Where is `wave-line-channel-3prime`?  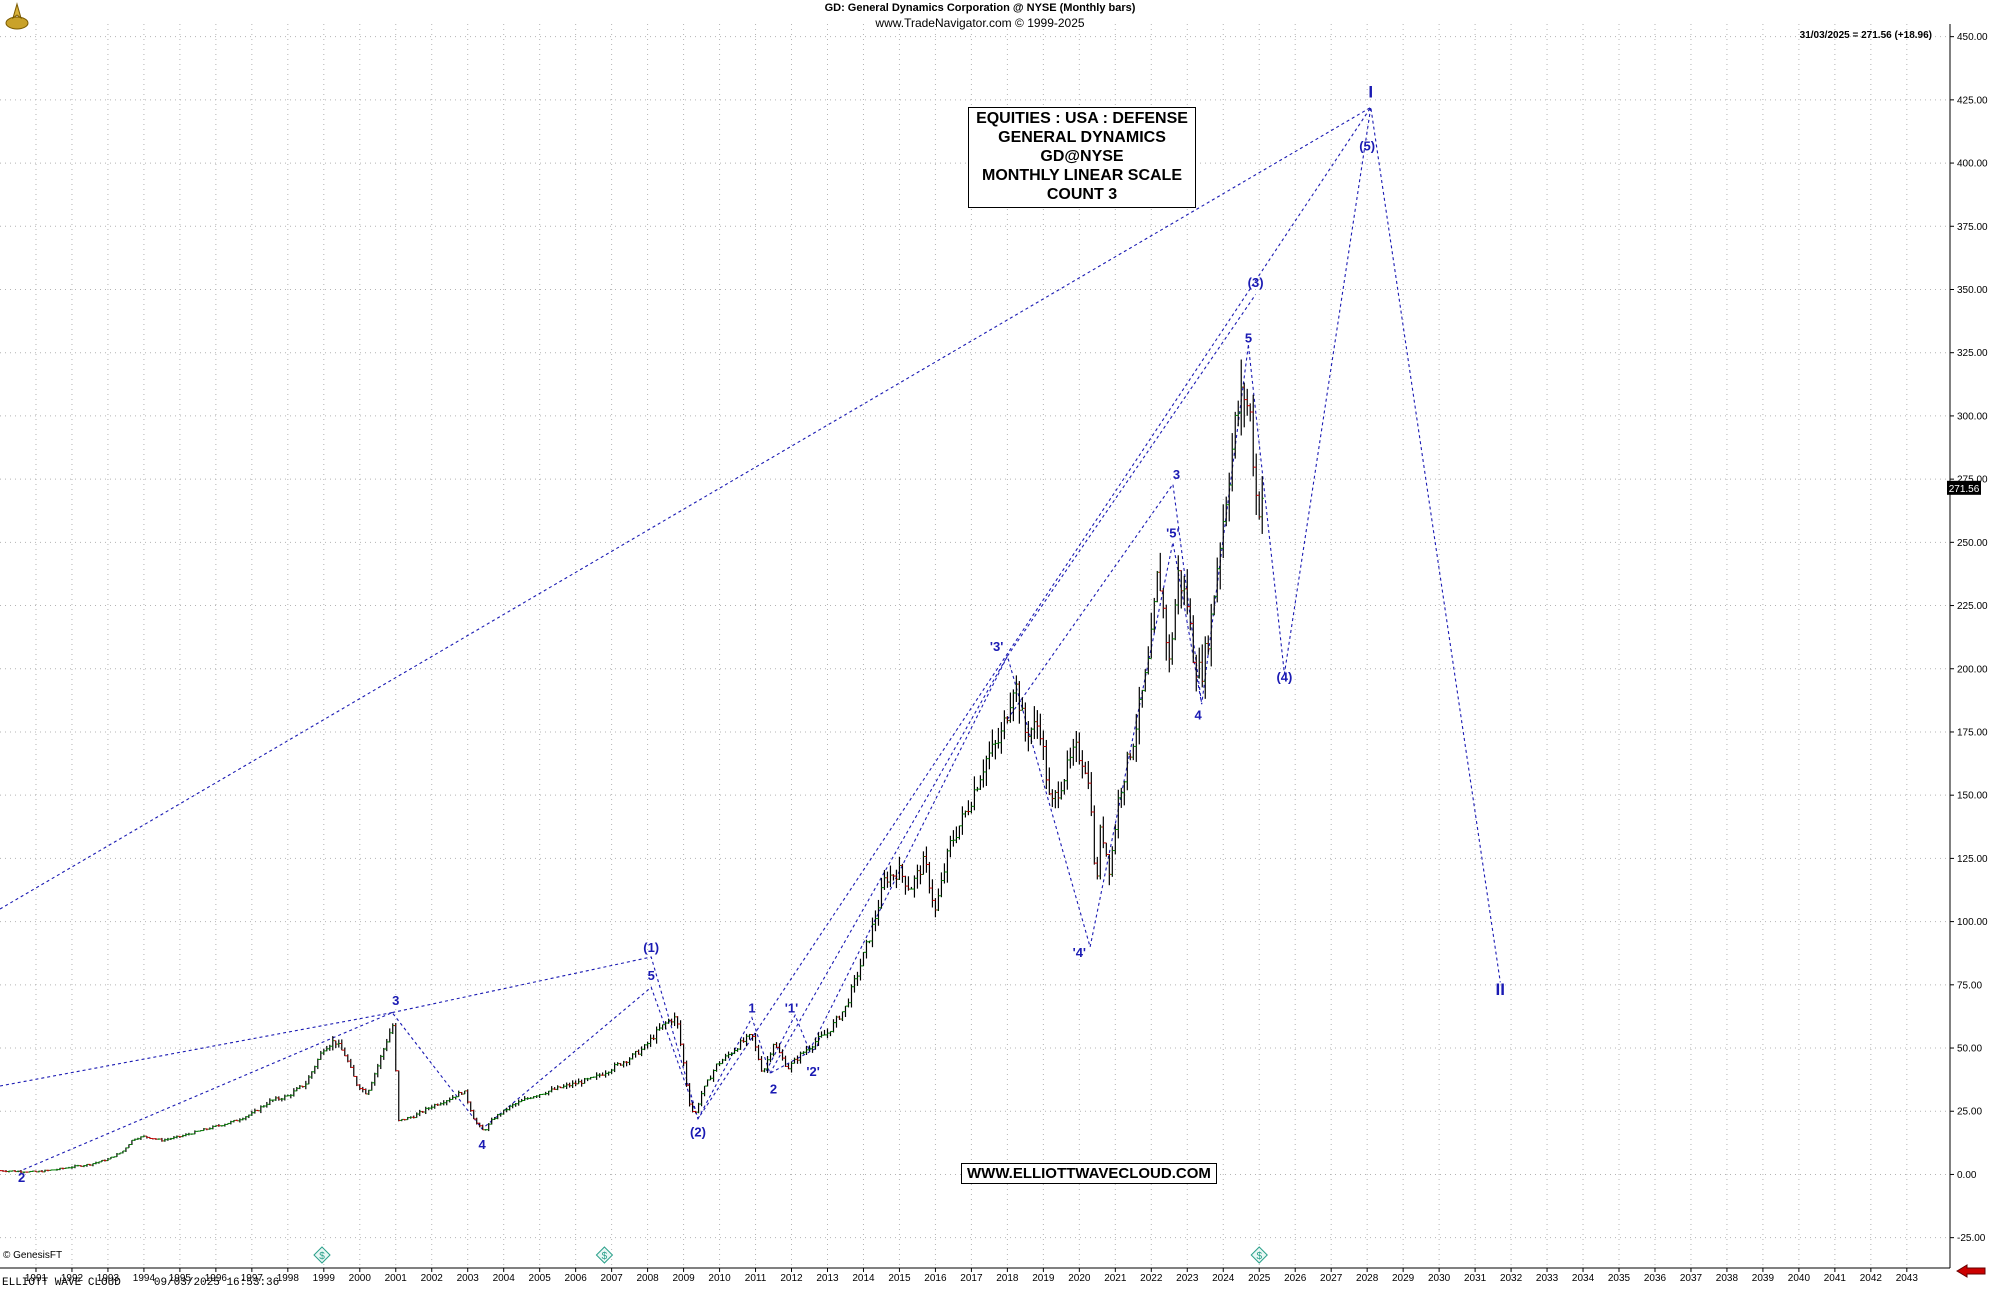 wave-line-channel-3prime is located at coordinates (888, 864).